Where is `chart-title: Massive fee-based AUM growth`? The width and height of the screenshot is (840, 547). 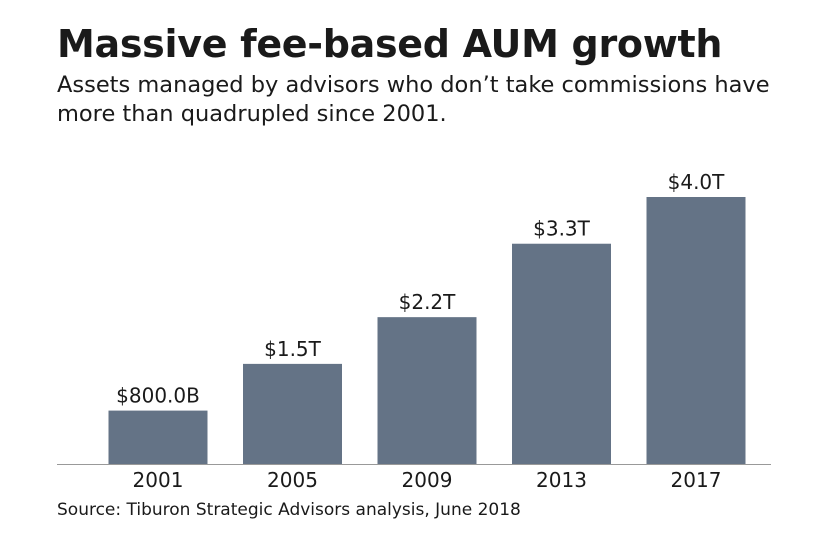 chart-title: Massive fee-based AUM growth is located at coordinates (390, 44).